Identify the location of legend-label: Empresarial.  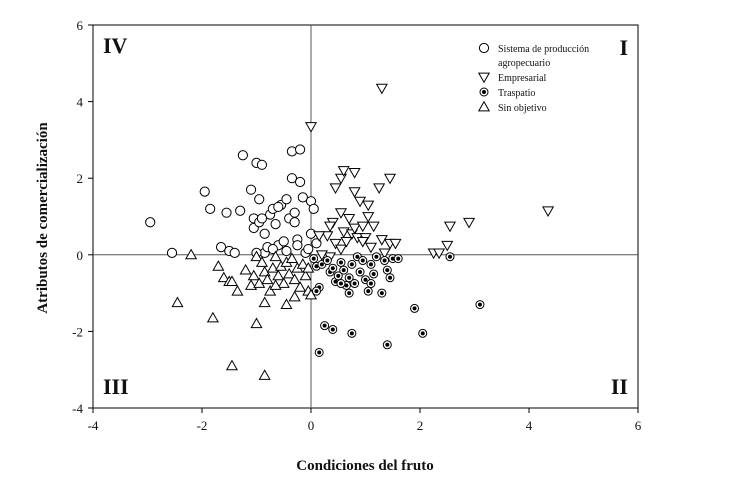
(522, 78).